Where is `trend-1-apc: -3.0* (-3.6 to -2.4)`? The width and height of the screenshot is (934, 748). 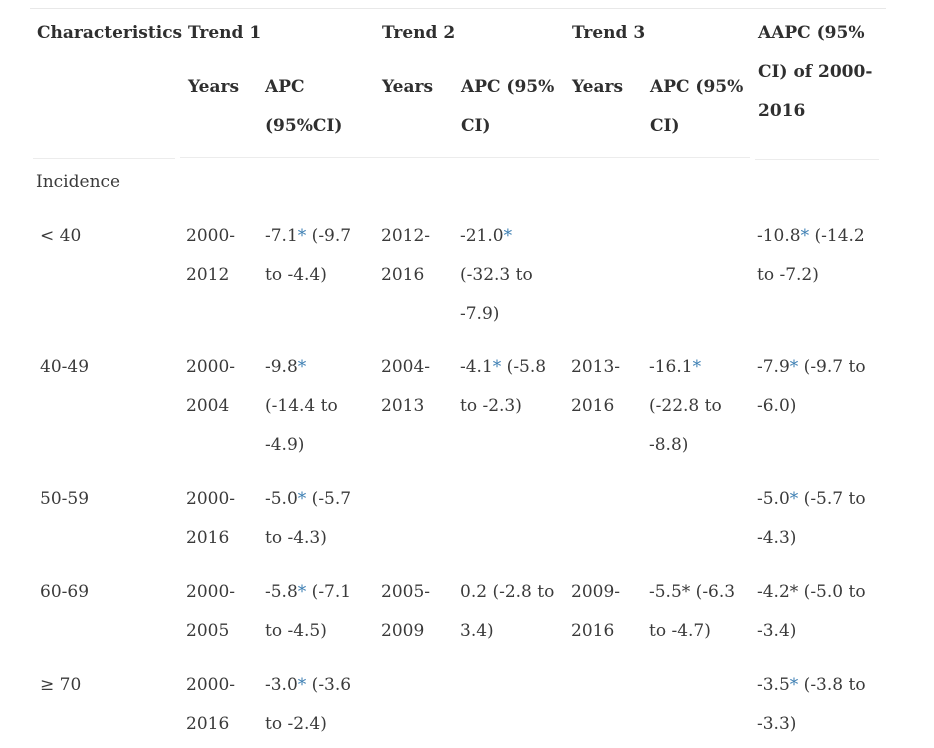
trend-1-apc: -3.0* (-3.6 to -2.4) is located at coordinates (313, 705).